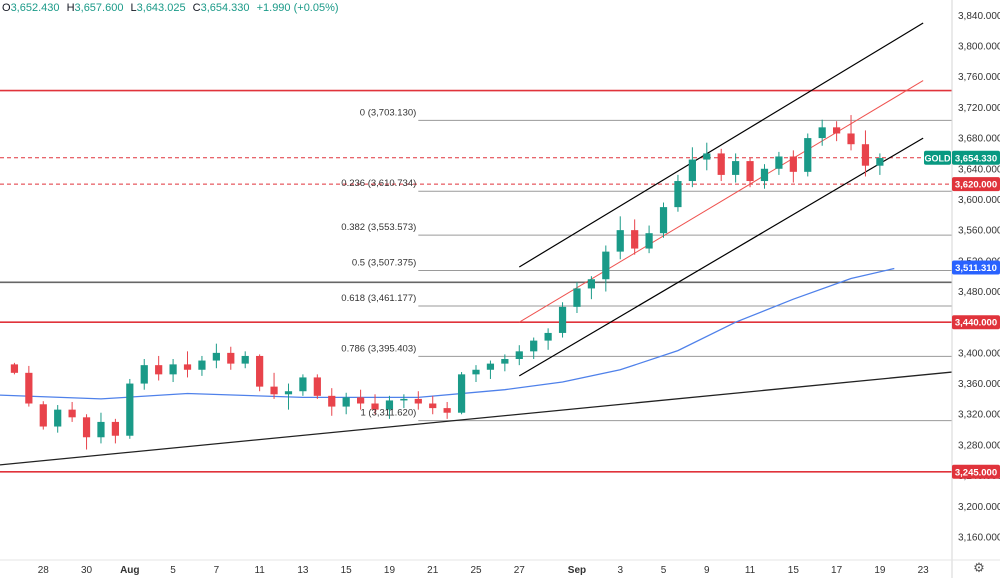  I want to click on price-badge: 3,654.330 GOLD, so click(962, 157).